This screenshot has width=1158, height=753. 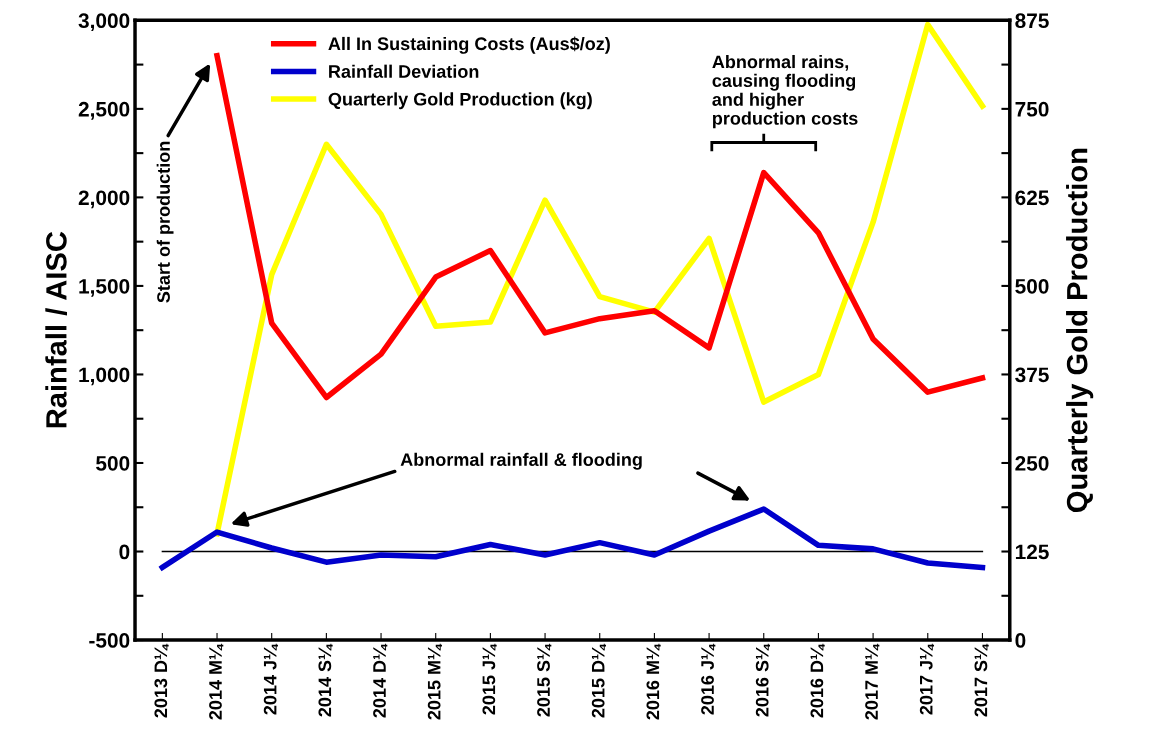 I want to click on x-tick-label: 2015 S¼, so click(x=544, y=680).